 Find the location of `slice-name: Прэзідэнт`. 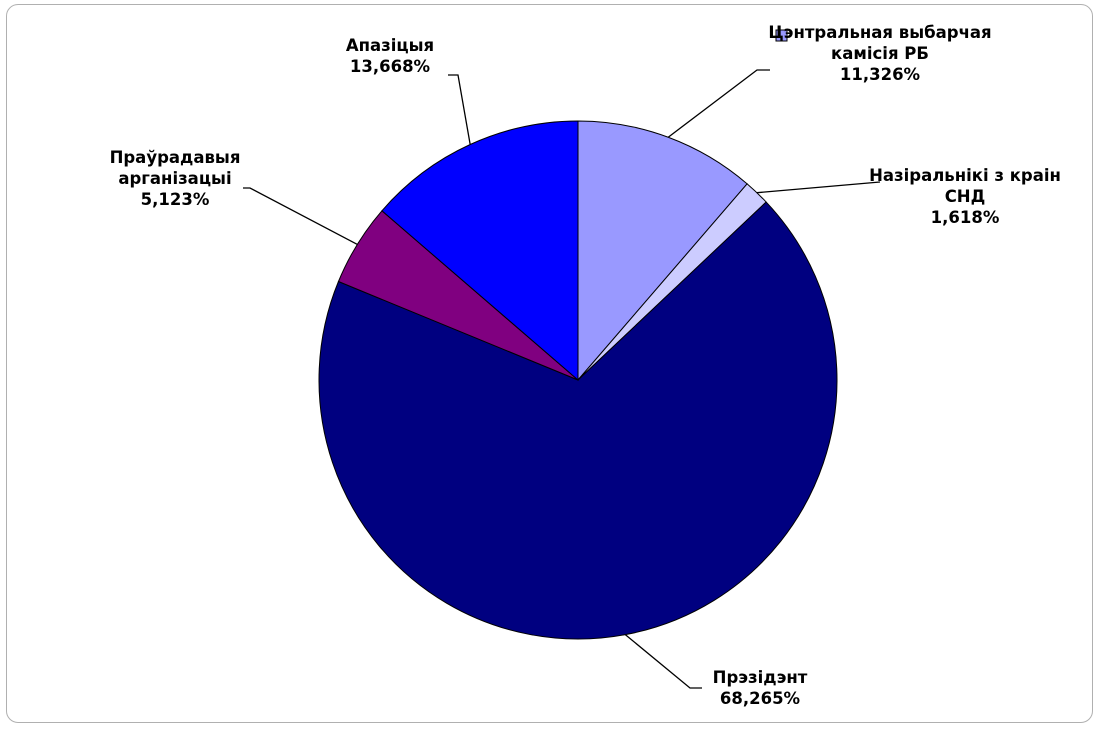

slice-name: Прэзідэнт is located at coordinates (760, 677).